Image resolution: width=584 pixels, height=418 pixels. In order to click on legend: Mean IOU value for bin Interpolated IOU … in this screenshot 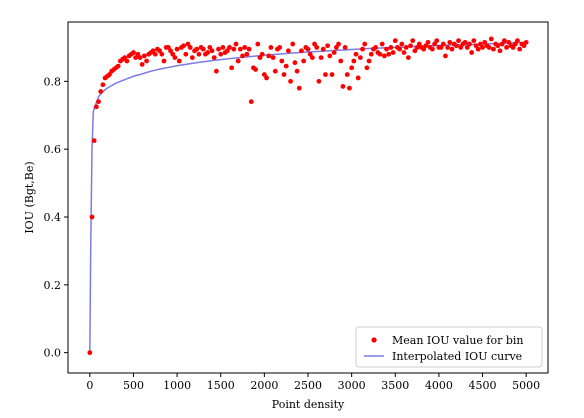, I will do `click(449, 347)`.